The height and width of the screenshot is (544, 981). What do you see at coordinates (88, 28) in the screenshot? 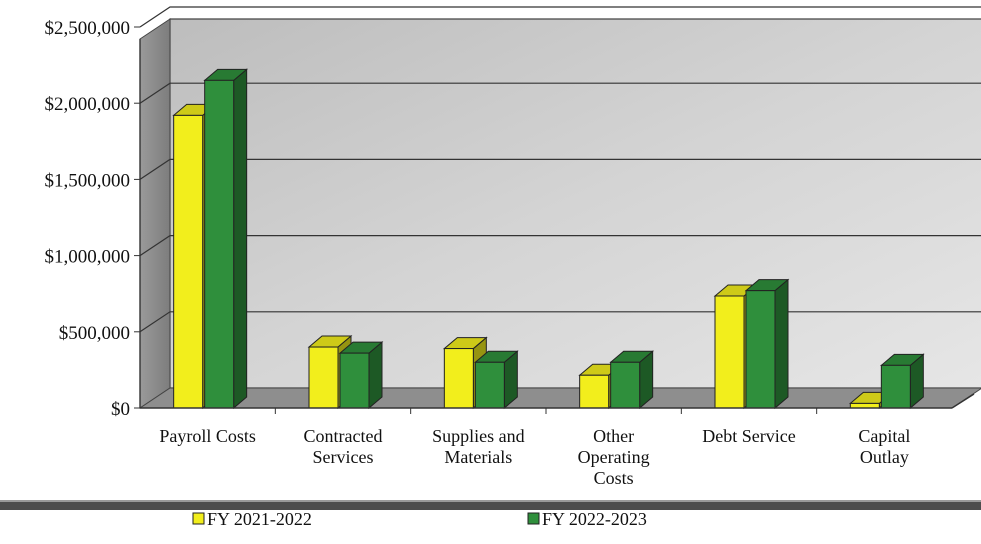
I see `y-tick-label: $2,500,000` at bounding box center [88, 28].